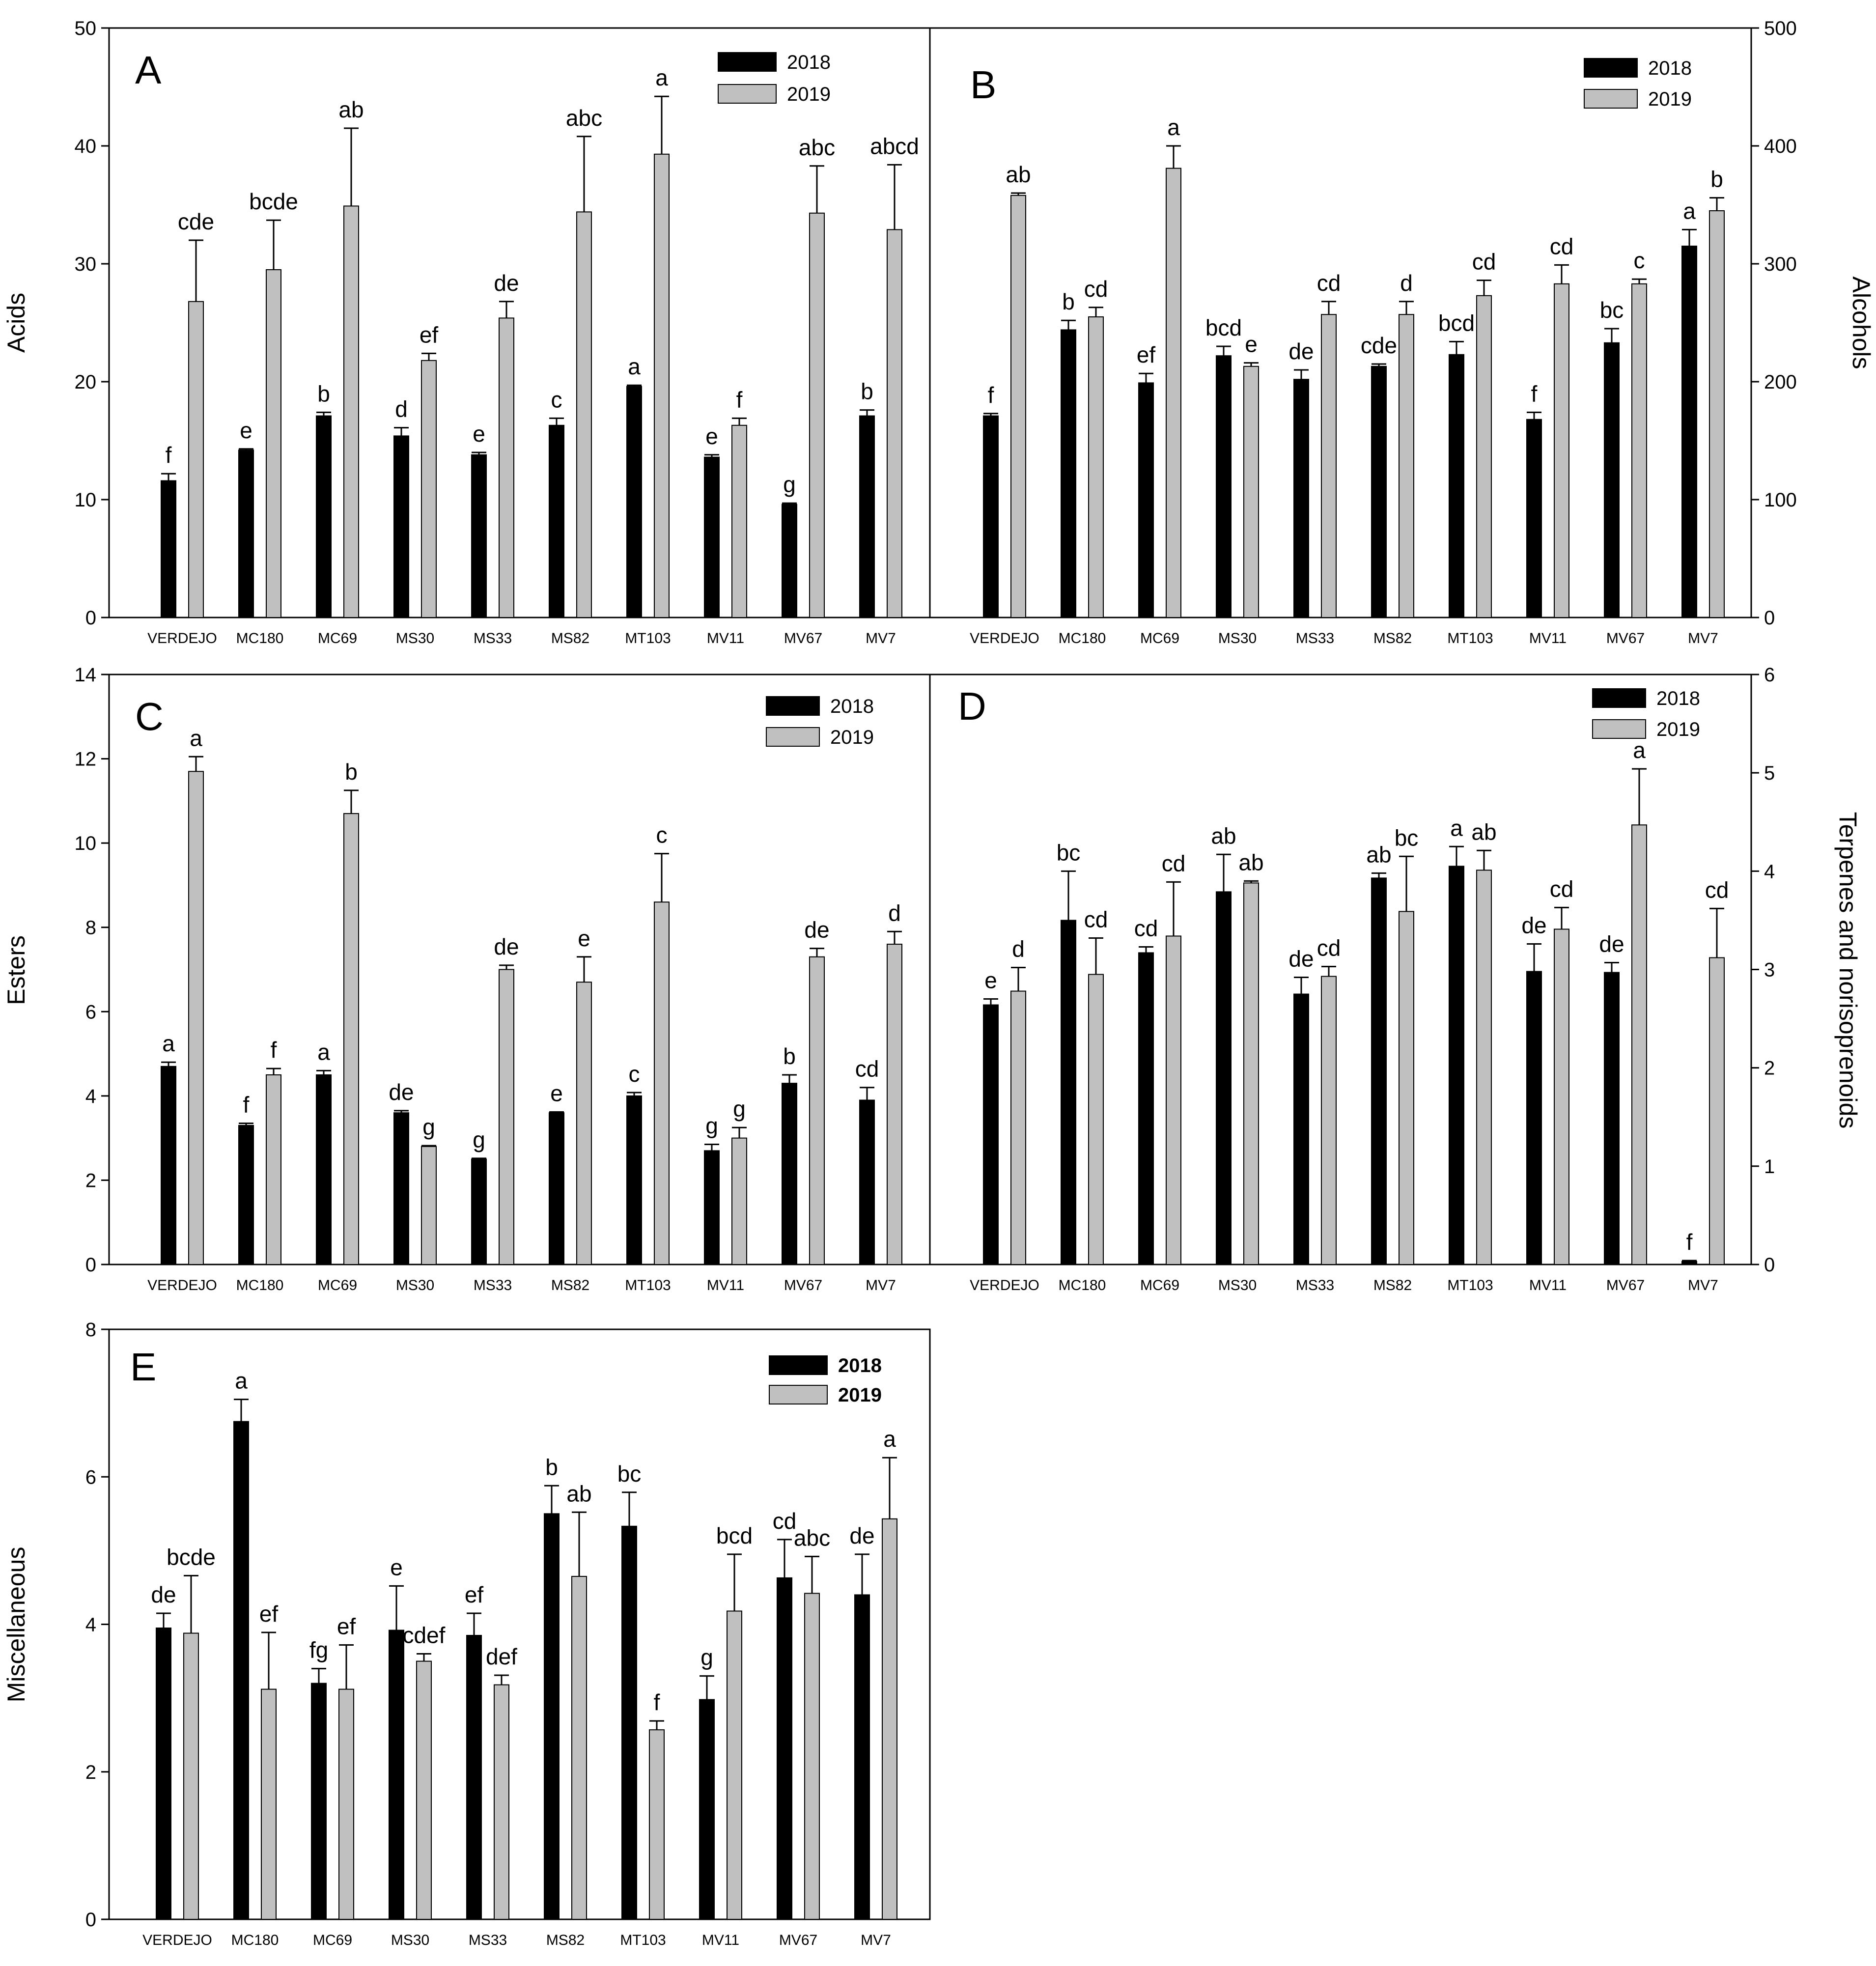  I want to click on x-tick-label: MC180, so click(255, 1940).